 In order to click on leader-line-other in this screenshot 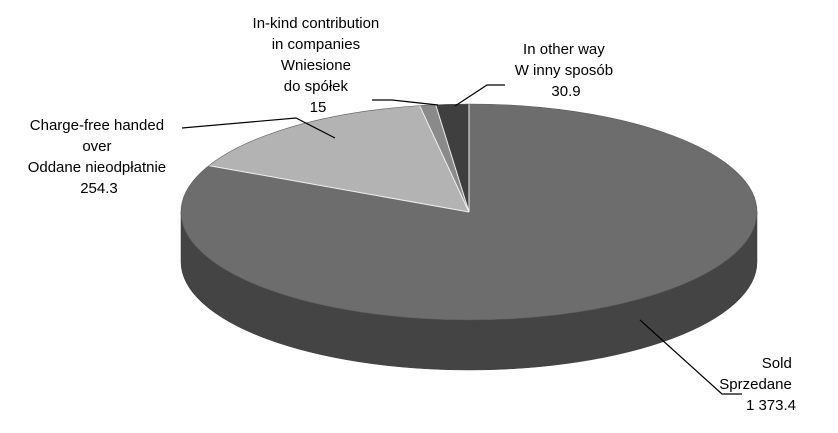, I will do `click(479, 95)`.